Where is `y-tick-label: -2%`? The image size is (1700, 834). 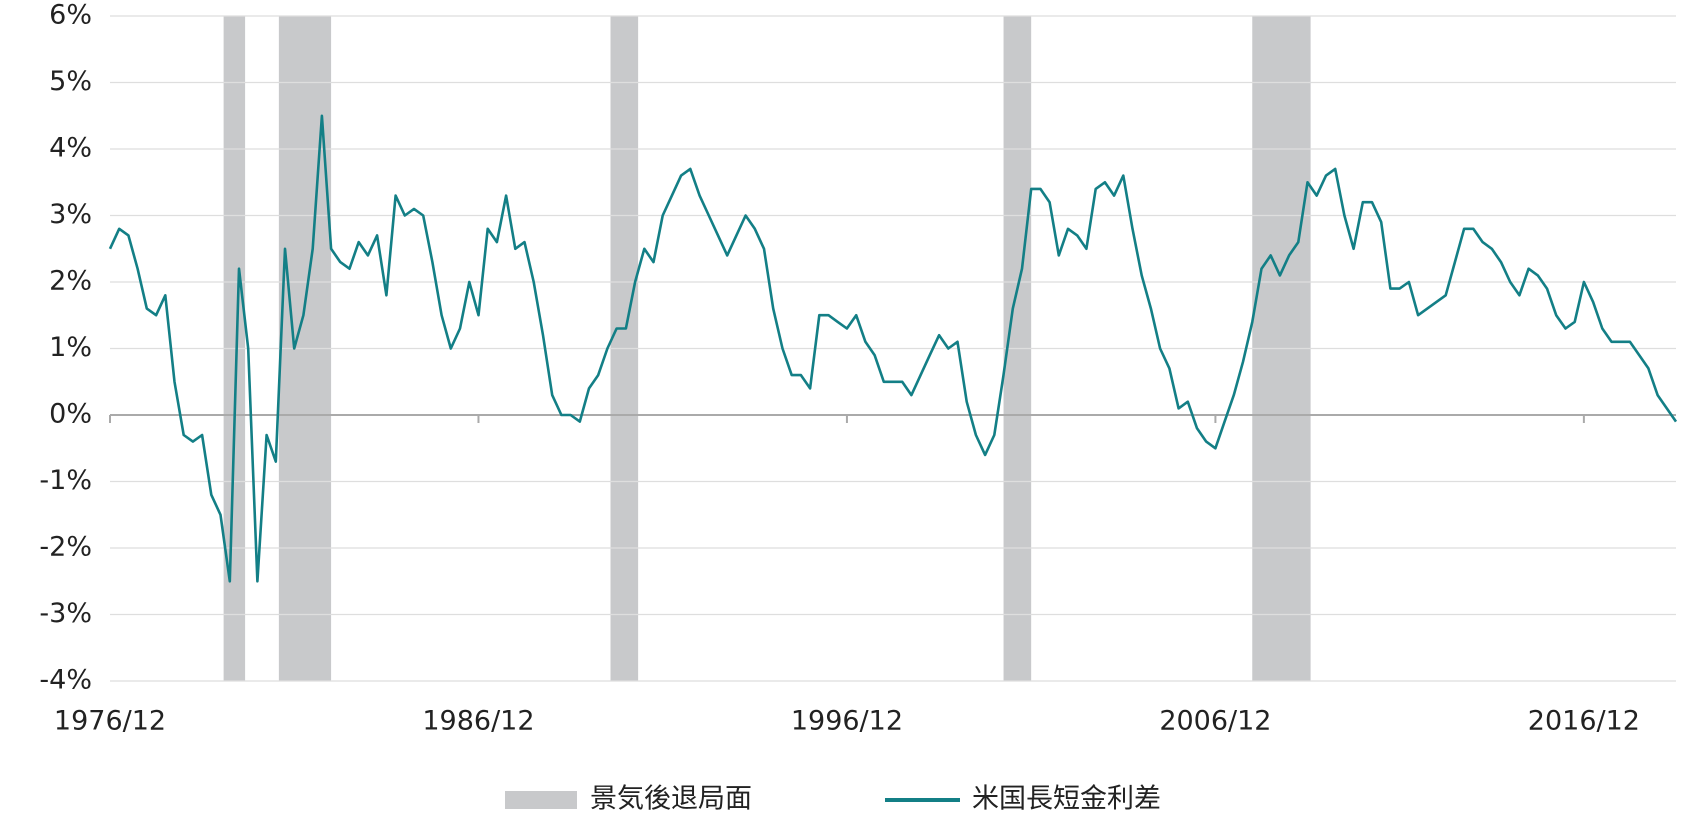
y-tick-label: -2% is located at coordinates (65, 547).